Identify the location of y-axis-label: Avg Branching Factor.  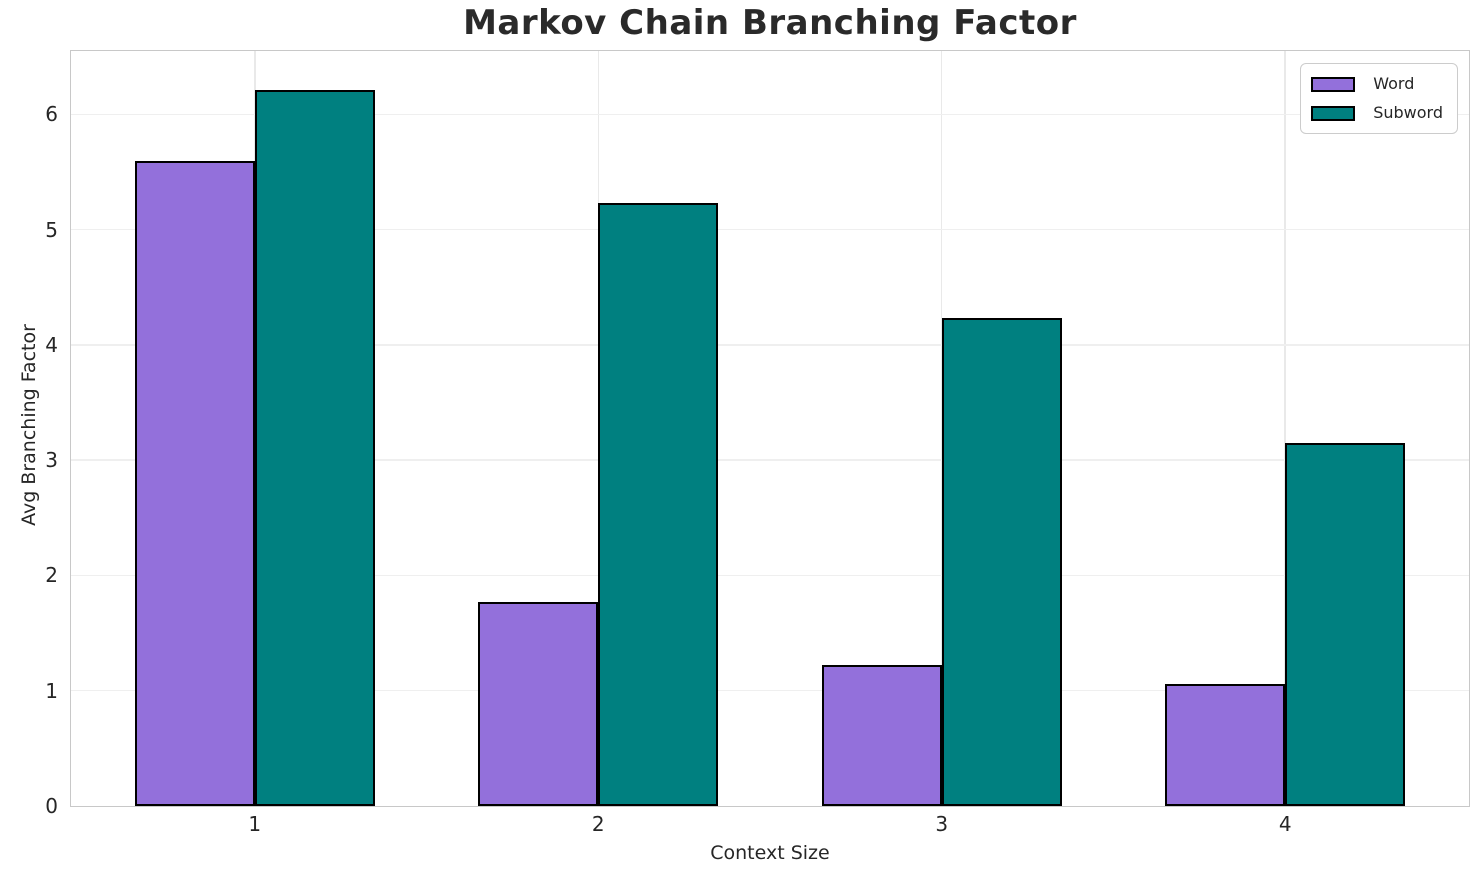
(29, 425).